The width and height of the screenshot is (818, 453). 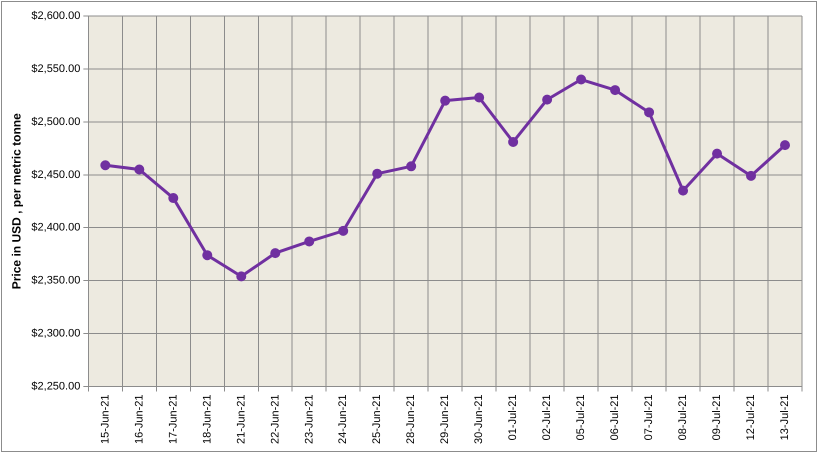 What do you see at coordinates (55, 122) in the screenshot?
I see `y-tick-label: $2,500.00` at bounding box center [55, 122].